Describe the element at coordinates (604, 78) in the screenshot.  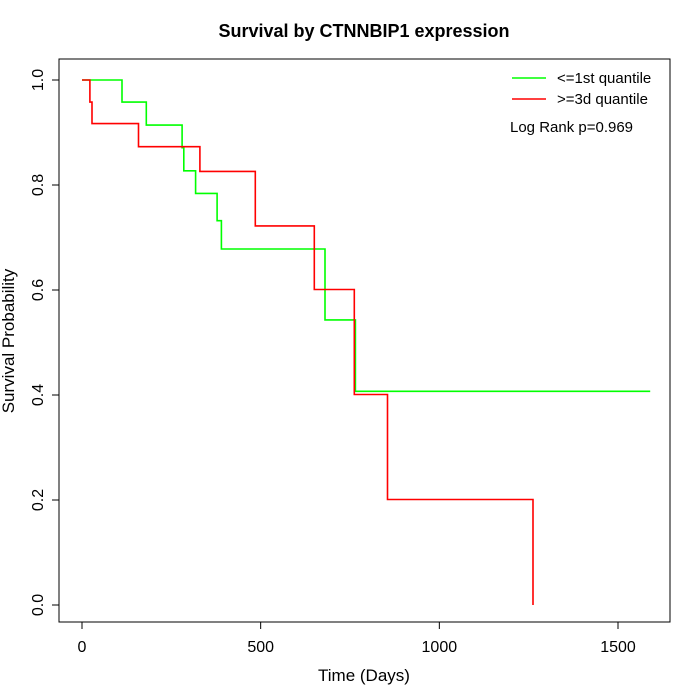
I see `legend-label: <=1st quantile` at that location.